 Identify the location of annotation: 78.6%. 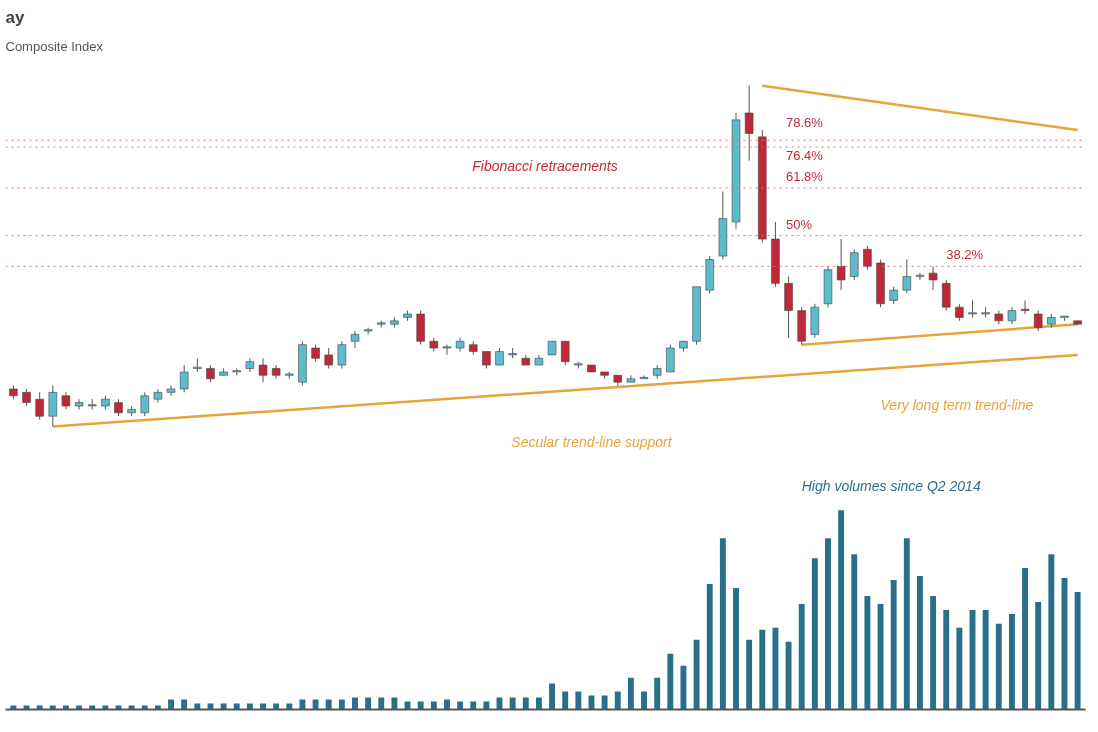
(804, 123).